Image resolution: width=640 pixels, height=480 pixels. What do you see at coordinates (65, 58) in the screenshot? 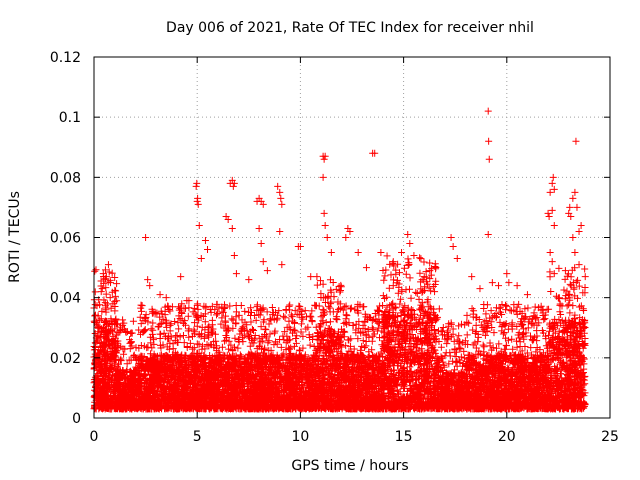
I see `y-tick-label: 0.12` at bounding box center [65, 58].